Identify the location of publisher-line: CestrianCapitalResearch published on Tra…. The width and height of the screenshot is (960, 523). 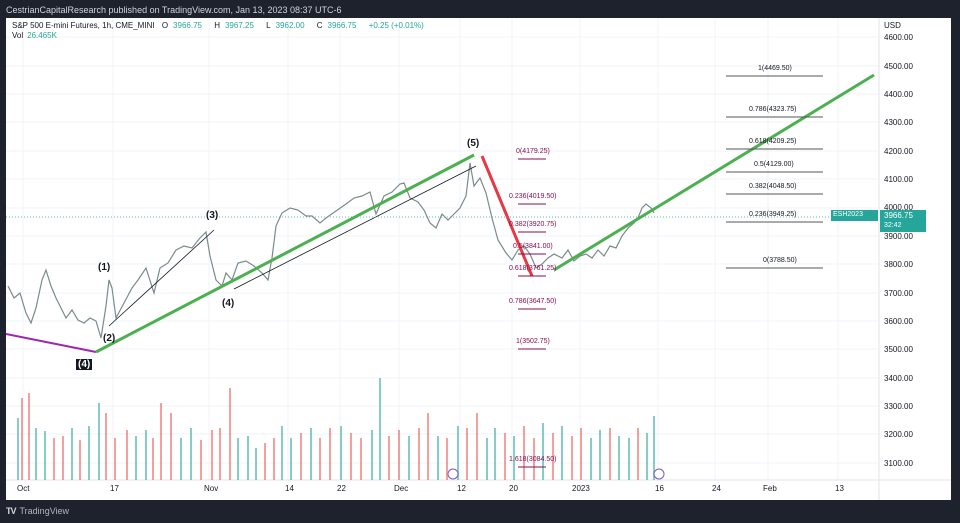
(174, 10).